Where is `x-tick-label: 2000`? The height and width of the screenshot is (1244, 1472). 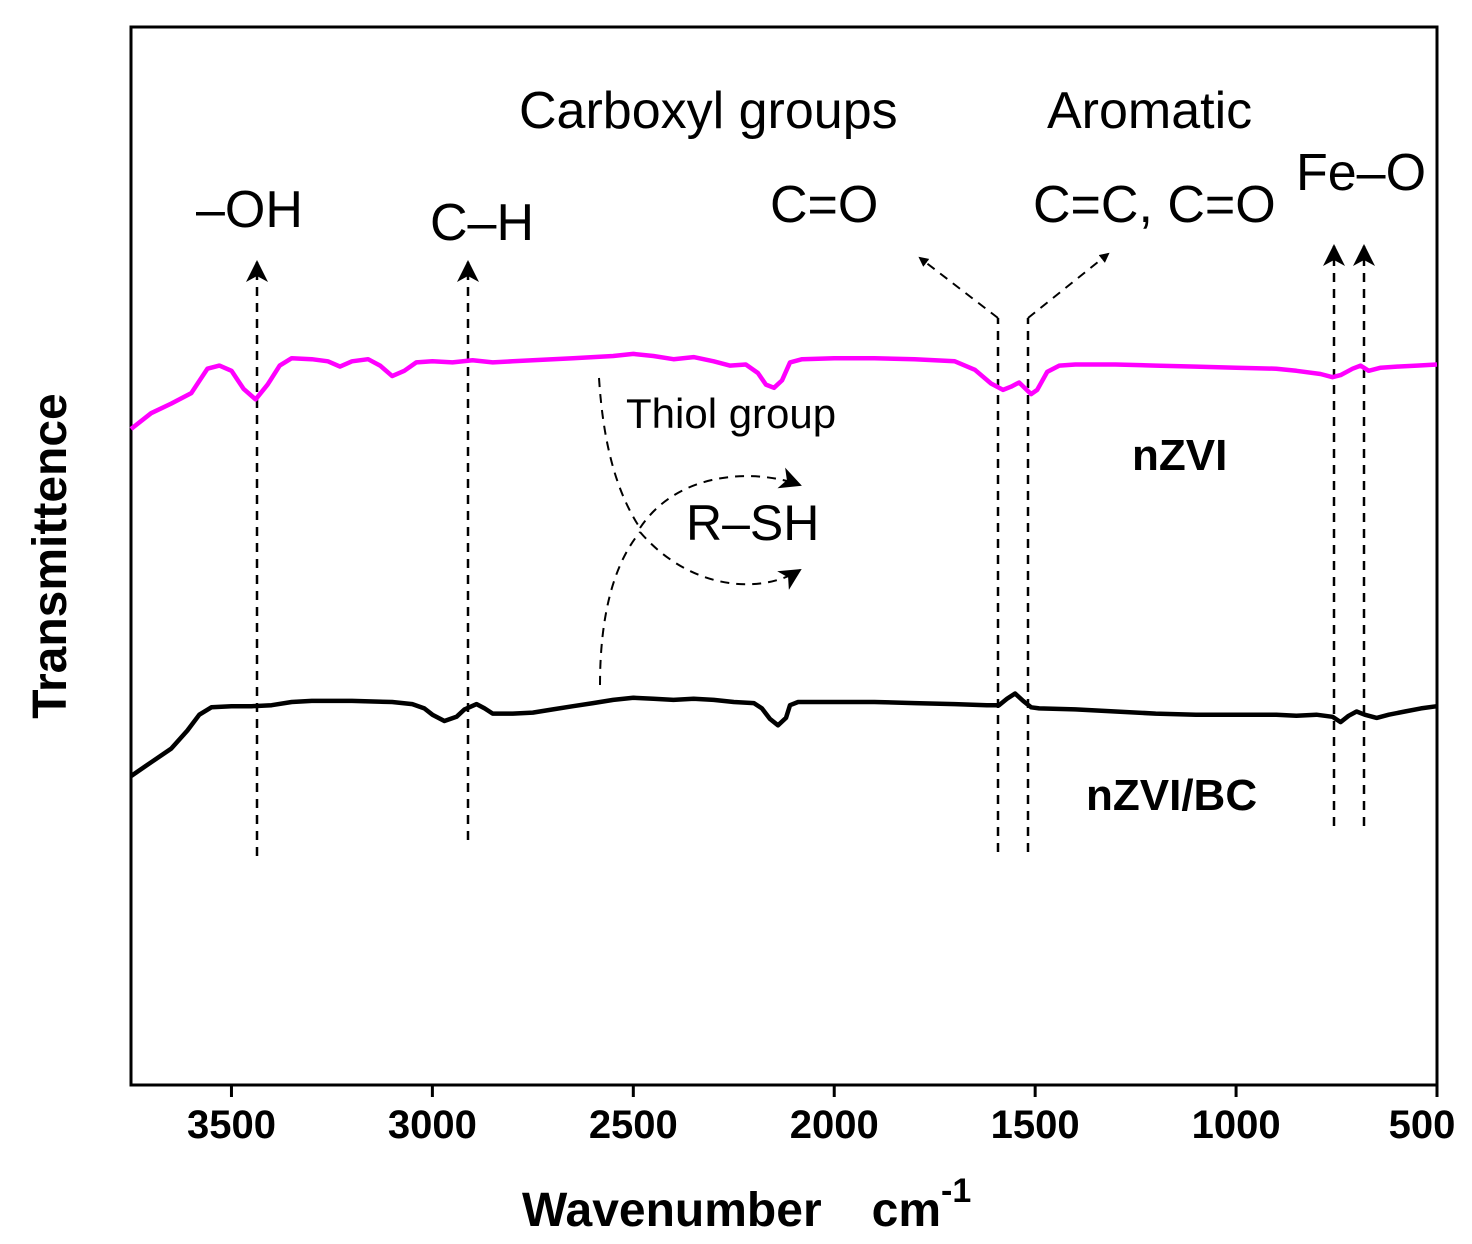 x-tick-label: 2000 is located at coordinates (834, 1125).